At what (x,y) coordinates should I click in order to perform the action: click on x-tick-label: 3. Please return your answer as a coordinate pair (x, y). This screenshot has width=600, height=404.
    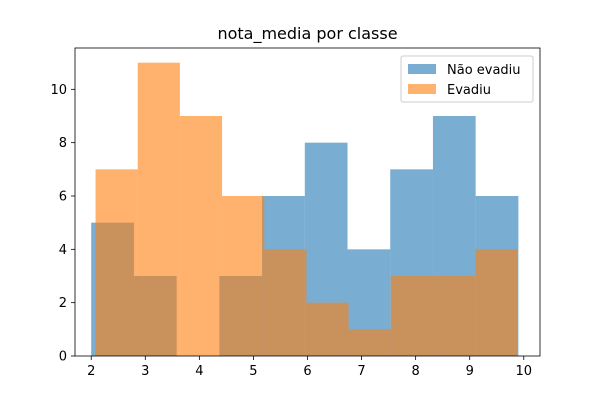
    Looking at the image, I should click on (145, 371).